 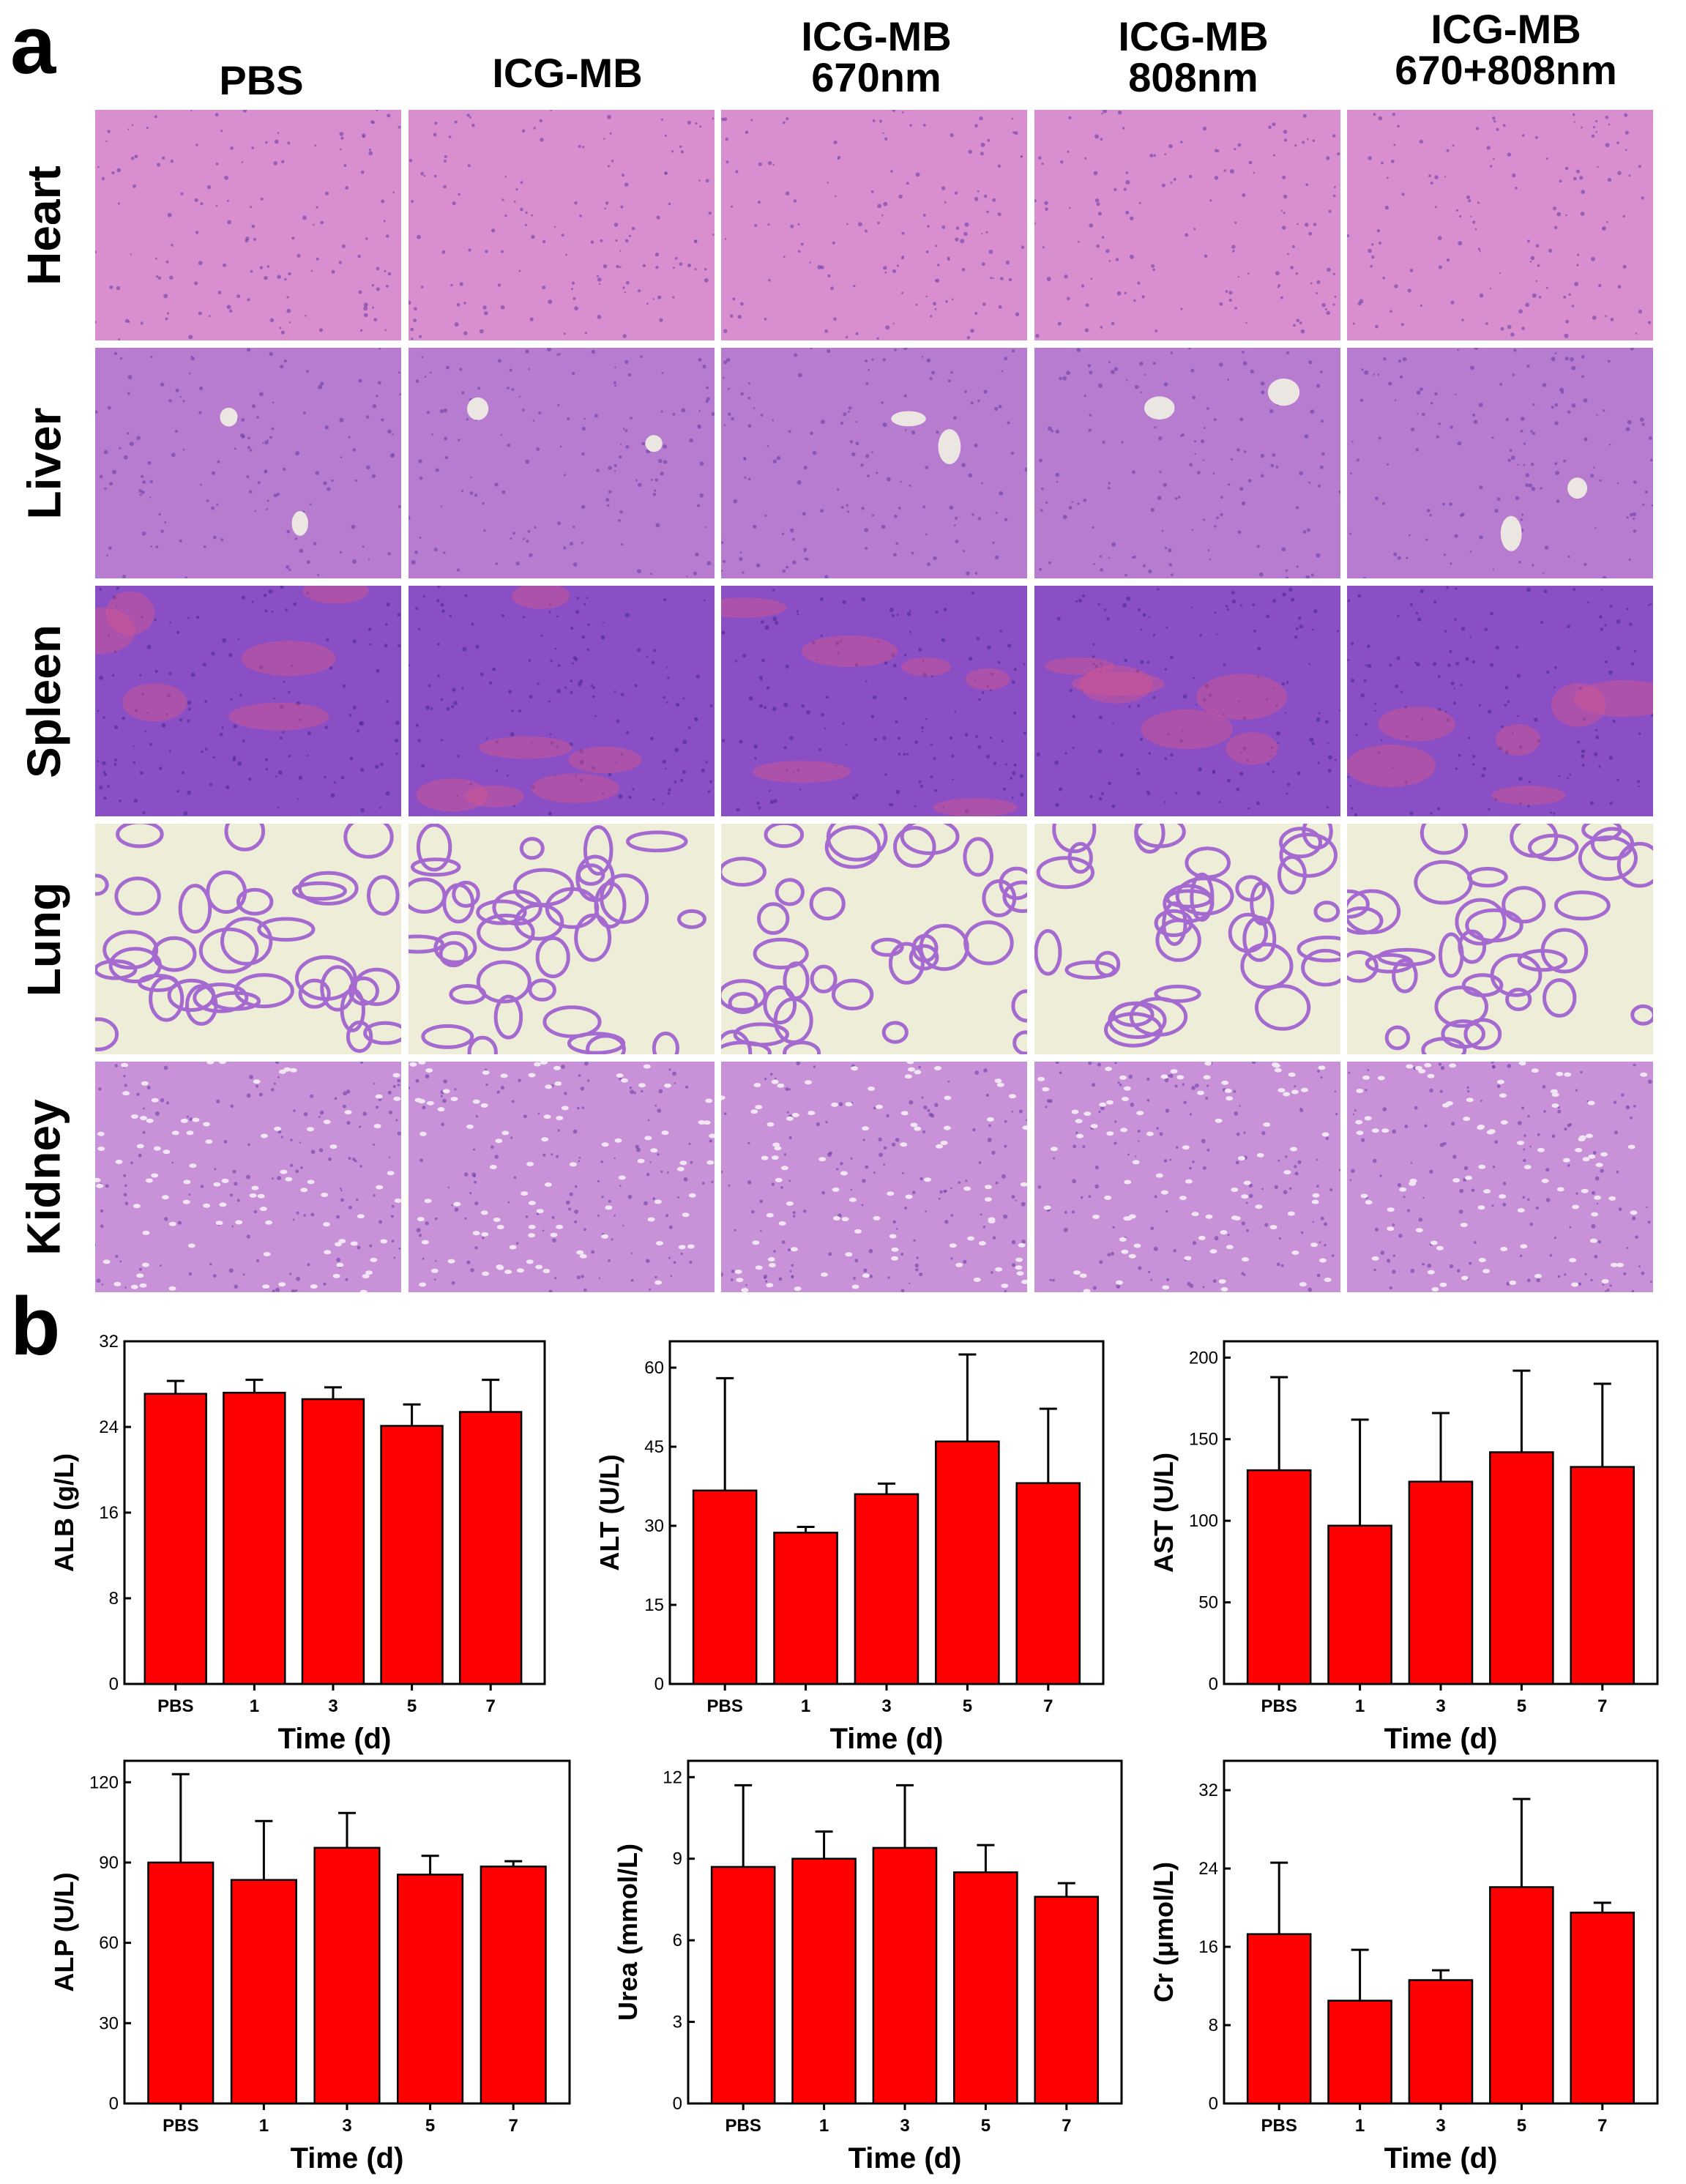 I want to click on row-header-heart: Heart, so click(x=44, y=225).